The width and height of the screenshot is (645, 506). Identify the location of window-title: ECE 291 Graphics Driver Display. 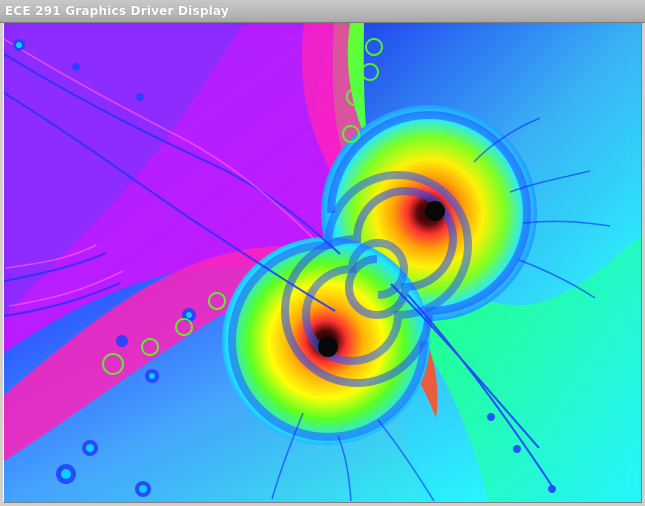
(117, 11).